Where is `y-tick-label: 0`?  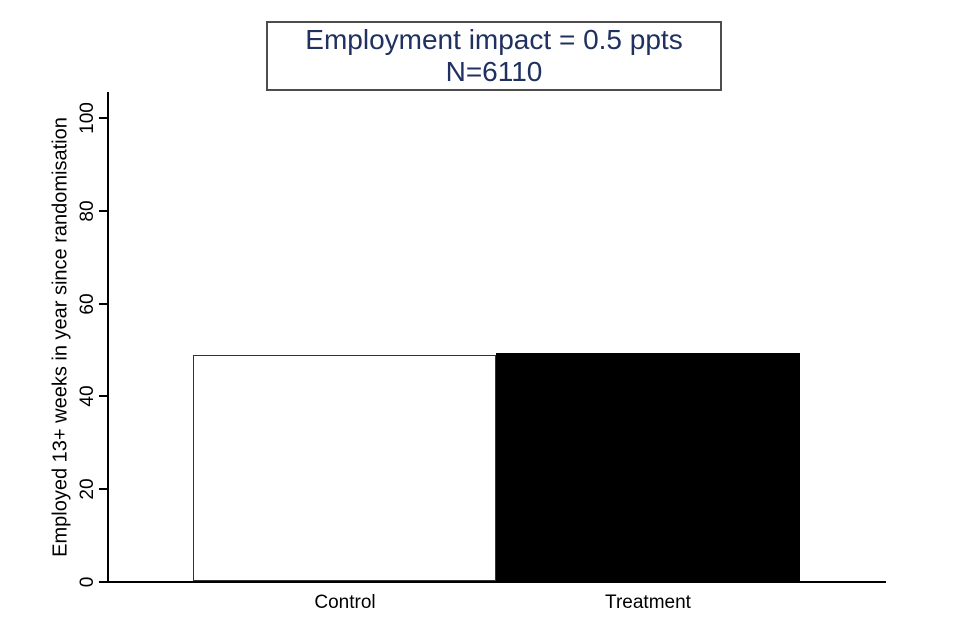
y-tick-label: 0 is located at coordinates (87, 582).